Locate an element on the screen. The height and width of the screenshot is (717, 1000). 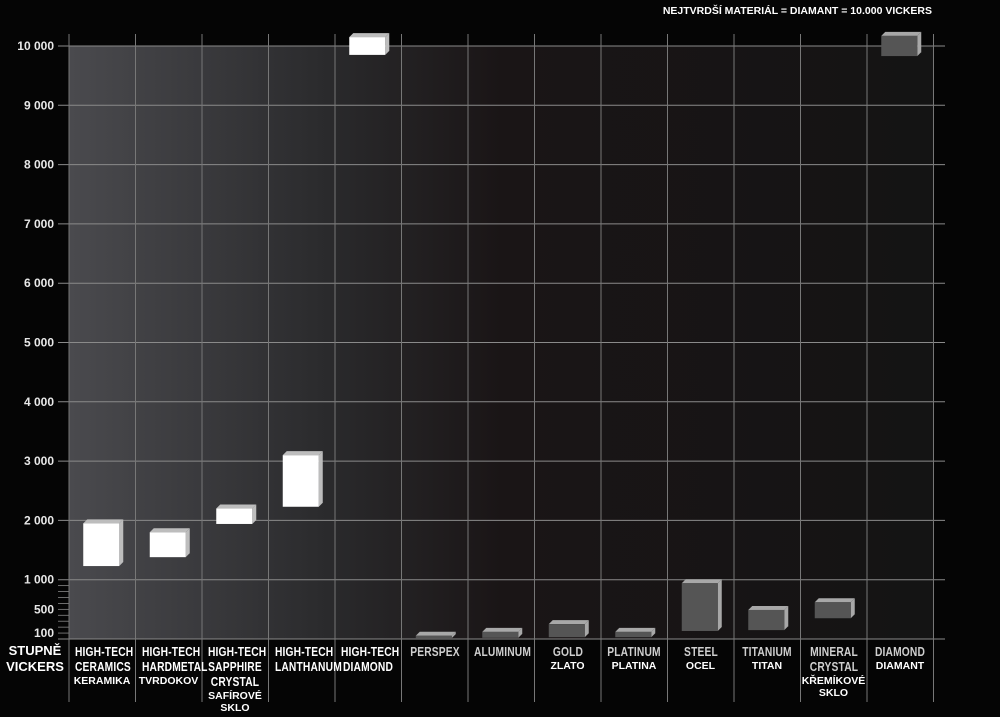
category-name: HIGH-TECH SAPPHIRE CRYSTAL is located at coordinates (237, 667).